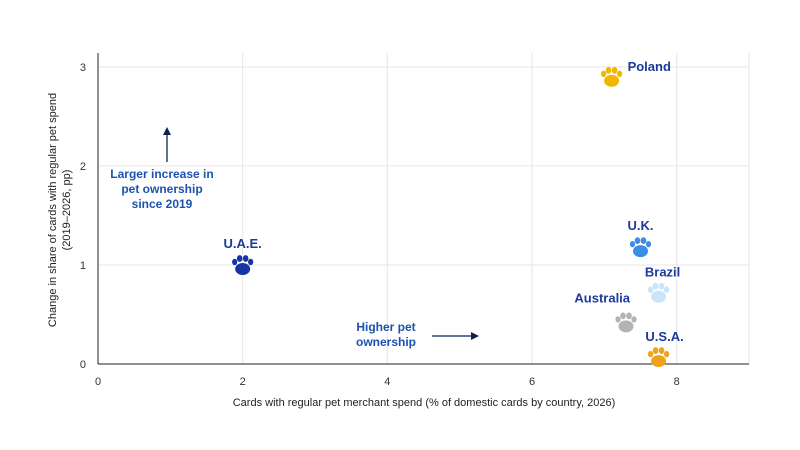  What do you see at coordinates (243, 243) in the screenshot?
I see `point-label: U.A.E.` at bounding box center [243, 243].